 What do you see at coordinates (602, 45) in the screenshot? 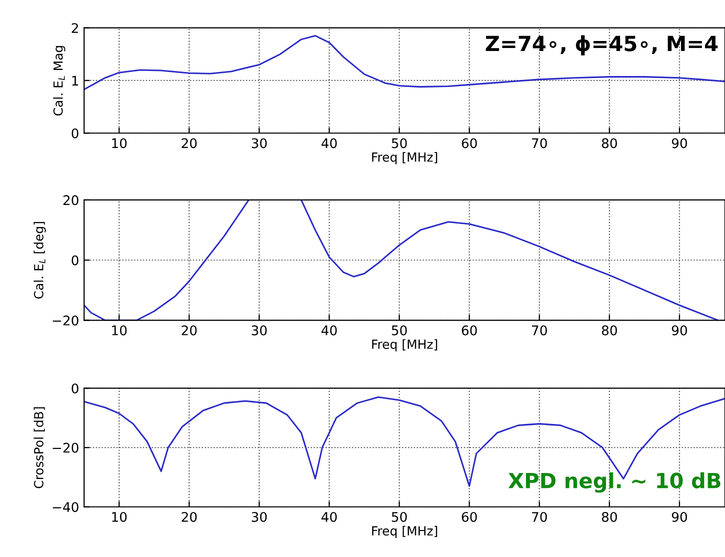
I see `annotation: Z=74∘, ϕ=45∘, M=4` at bounding box center [602, 45].